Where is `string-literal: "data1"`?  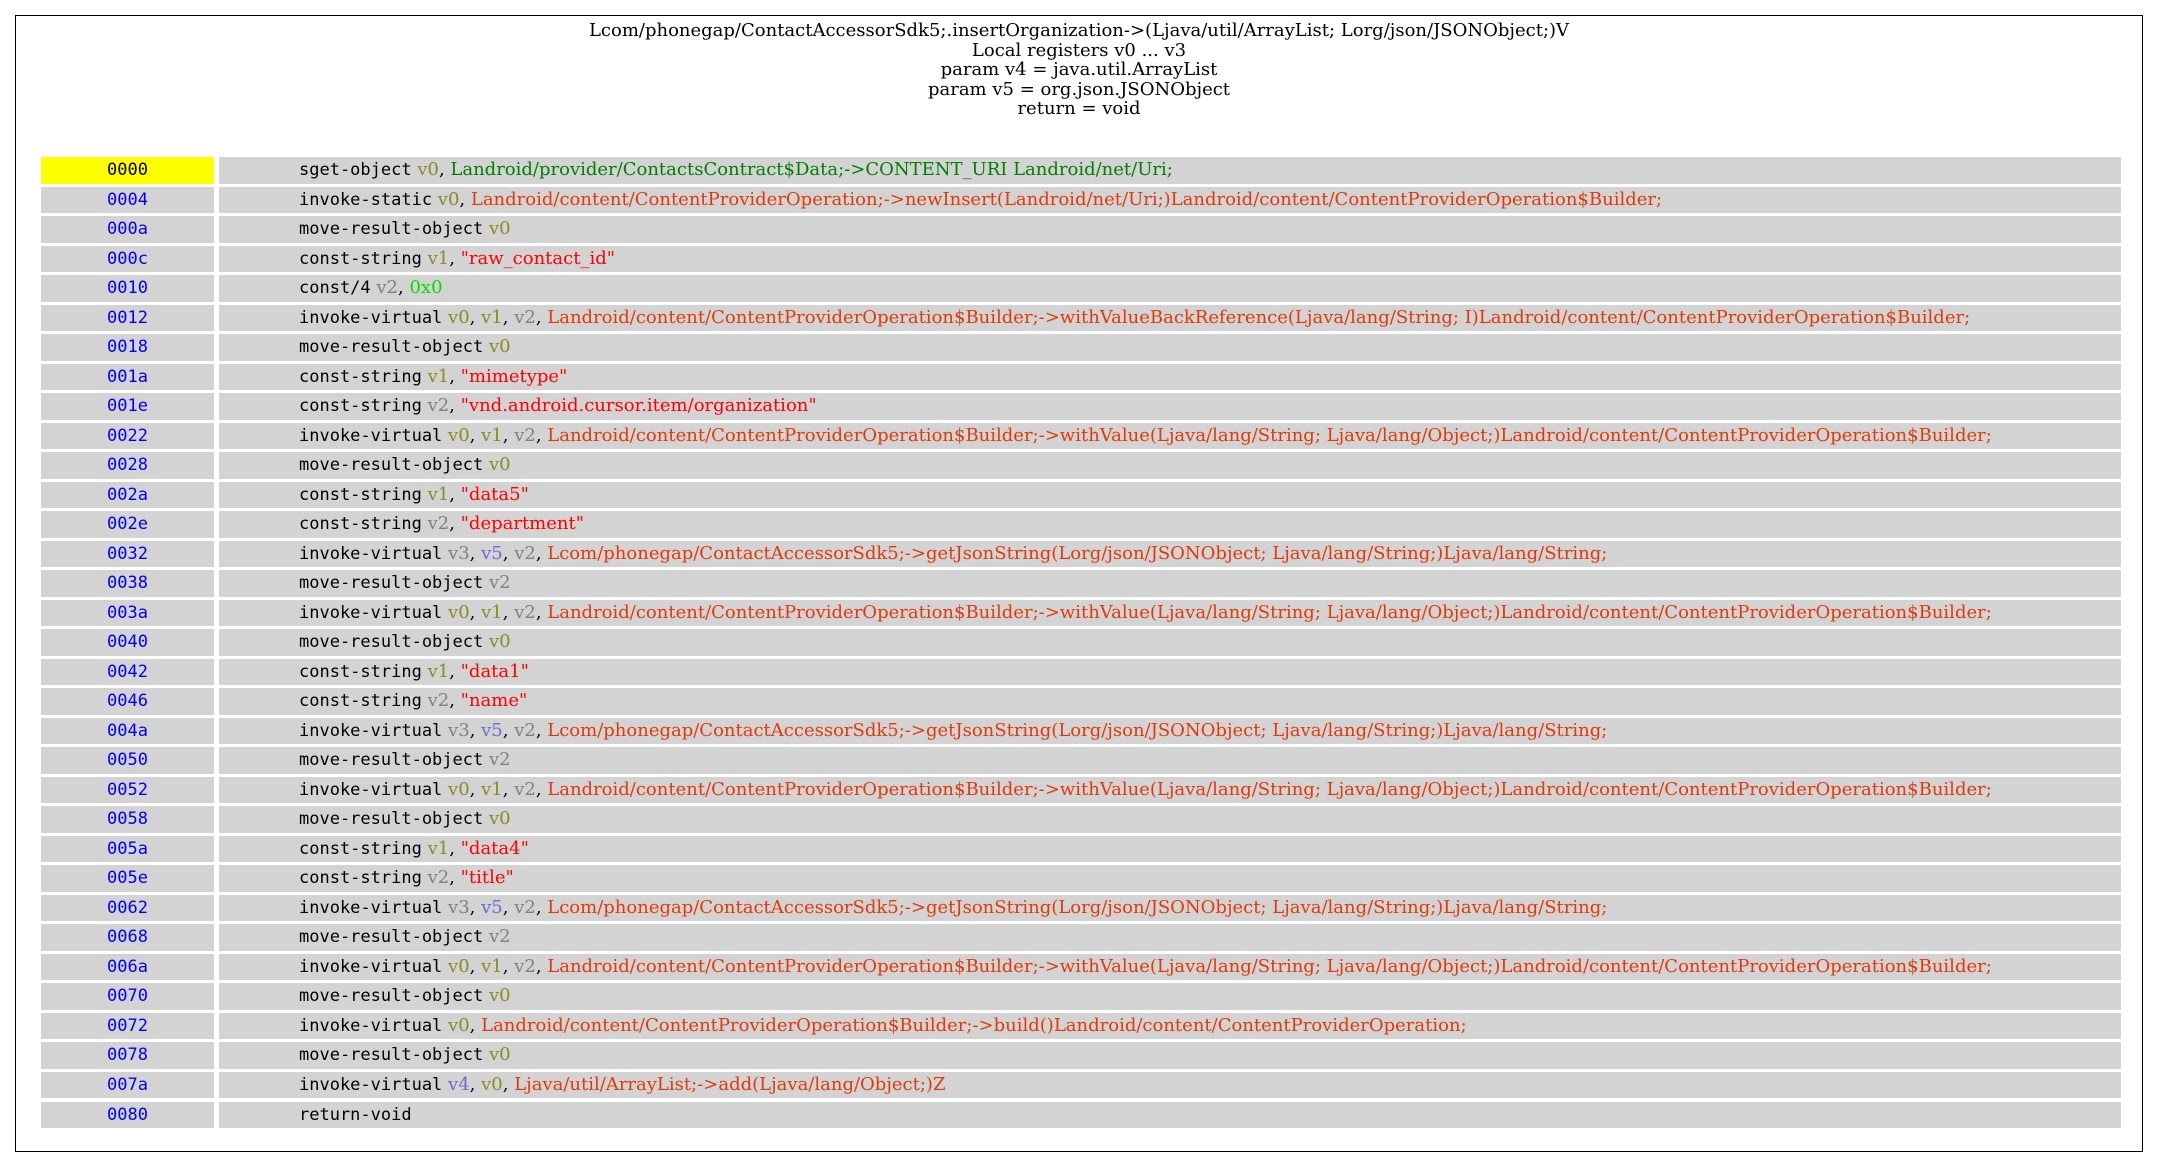
string-literal: "data1" is located at coordinates (494, 671).